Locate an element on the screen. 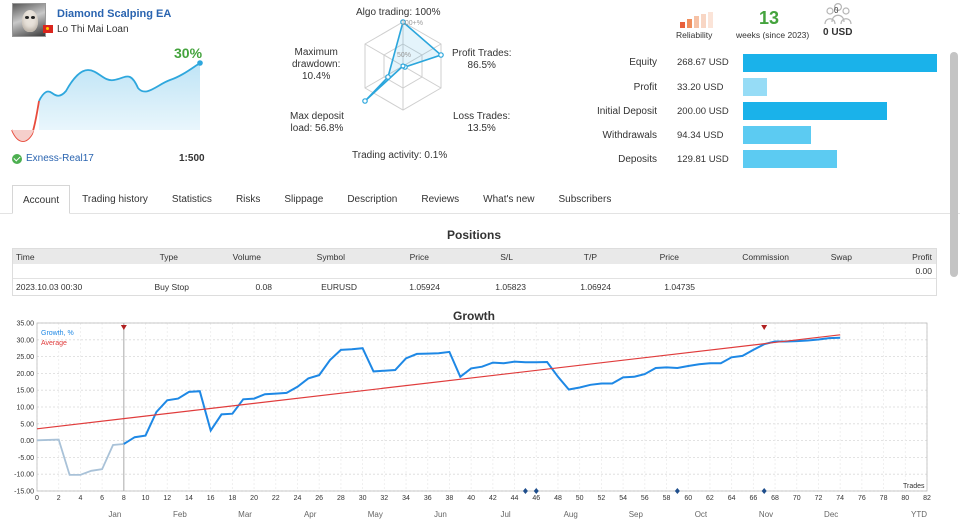  x-tick-label: 76 is located at coordinates (862, 498).